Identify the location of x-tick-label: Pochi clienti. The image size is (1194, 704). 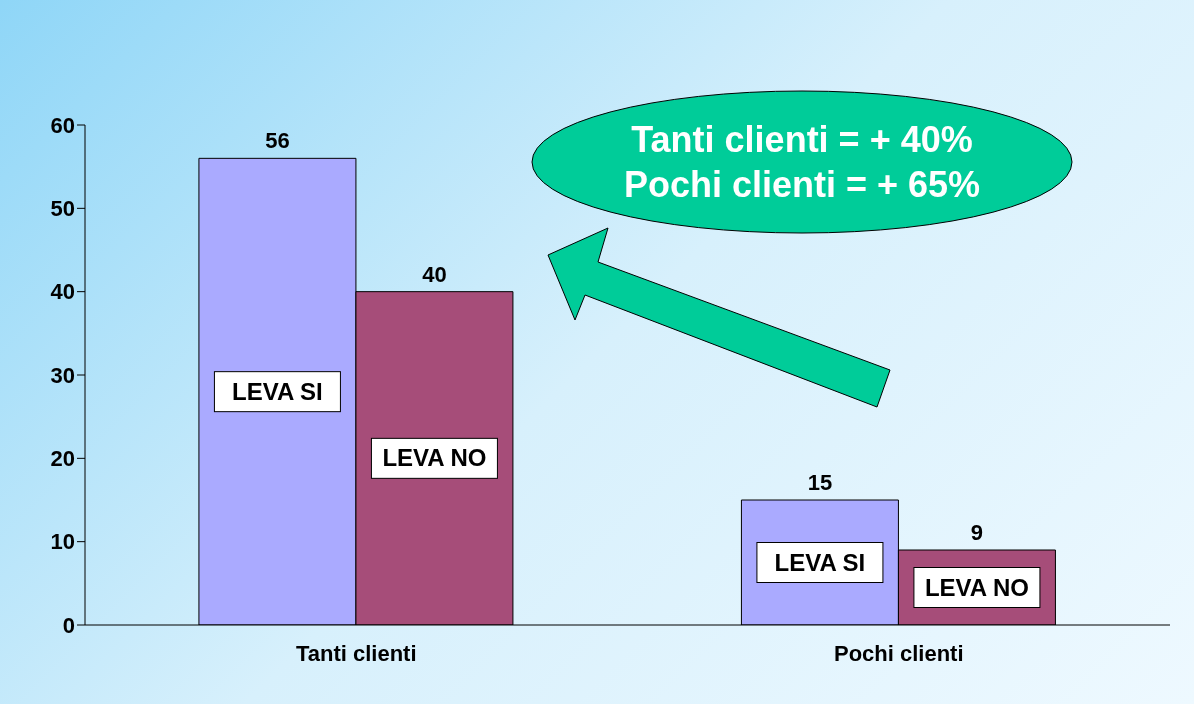
(898, 653).